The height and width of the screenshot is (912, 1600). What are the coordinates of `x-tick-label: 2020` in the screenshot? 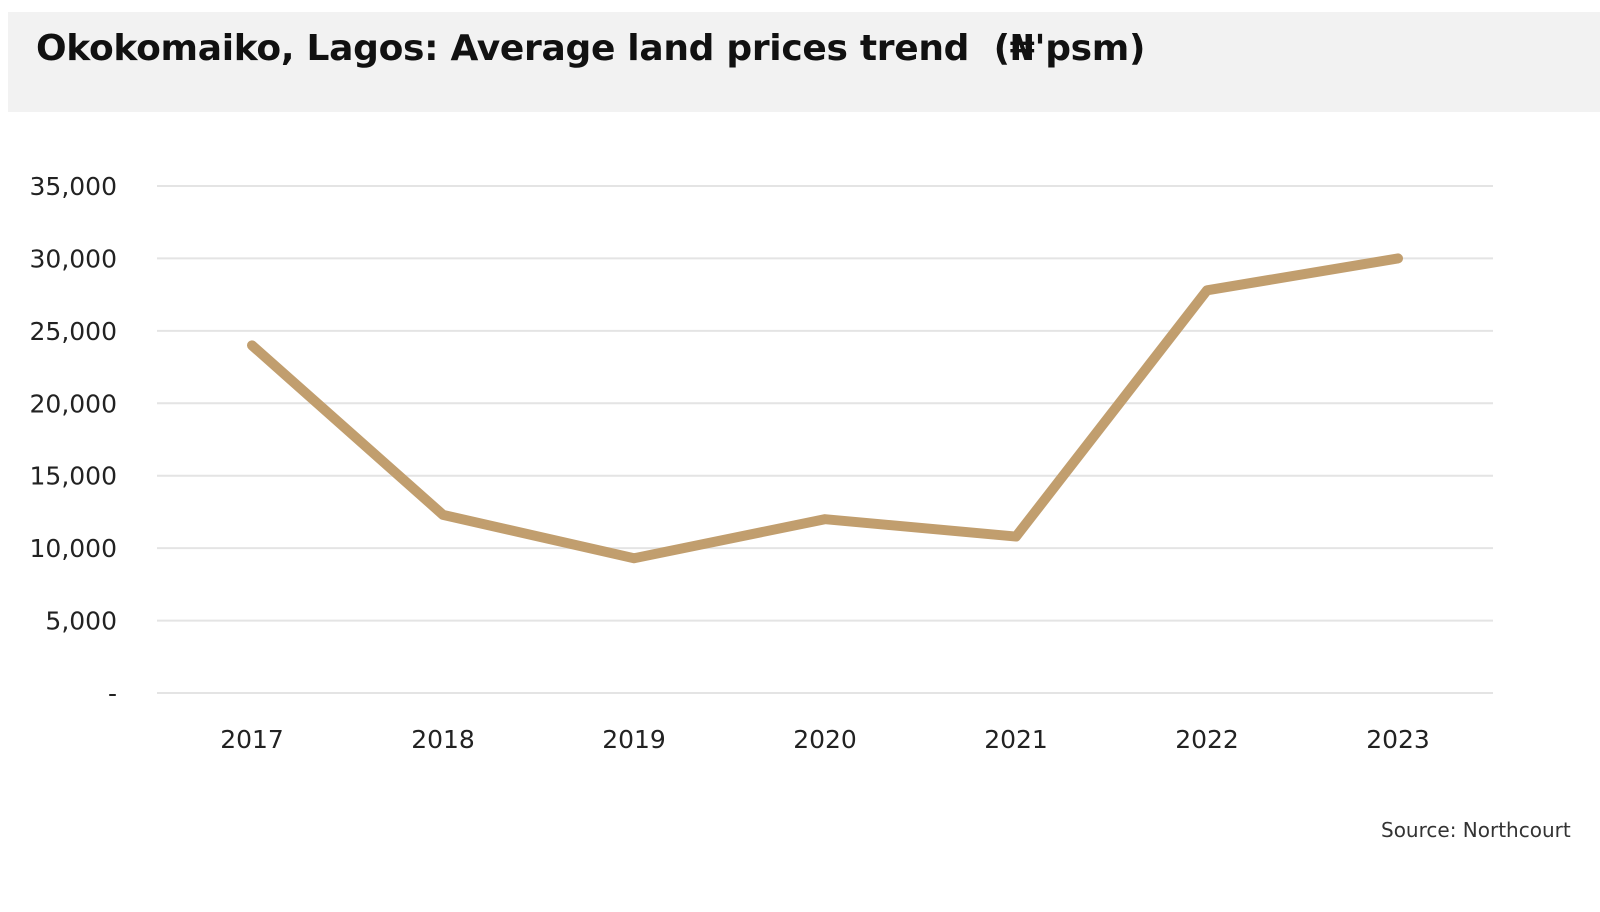 It's located at (825, 739).